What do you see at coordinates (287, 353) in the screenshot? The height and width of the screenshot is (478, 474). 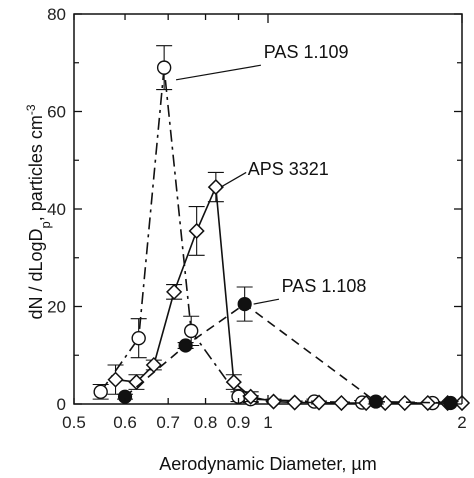 I see `series-line` at bounding box center [287, 353].